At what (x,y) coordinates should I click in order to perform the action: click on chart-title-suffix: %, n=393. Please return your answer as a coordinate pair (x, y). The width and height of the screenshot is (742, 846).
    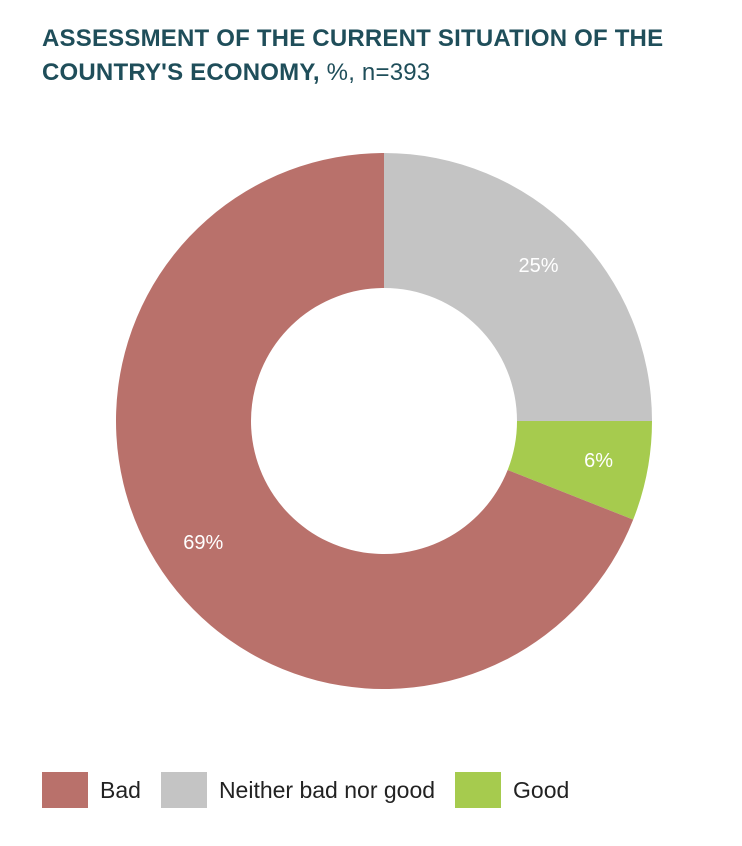
    Looking at the image, I should click on (375, 72).